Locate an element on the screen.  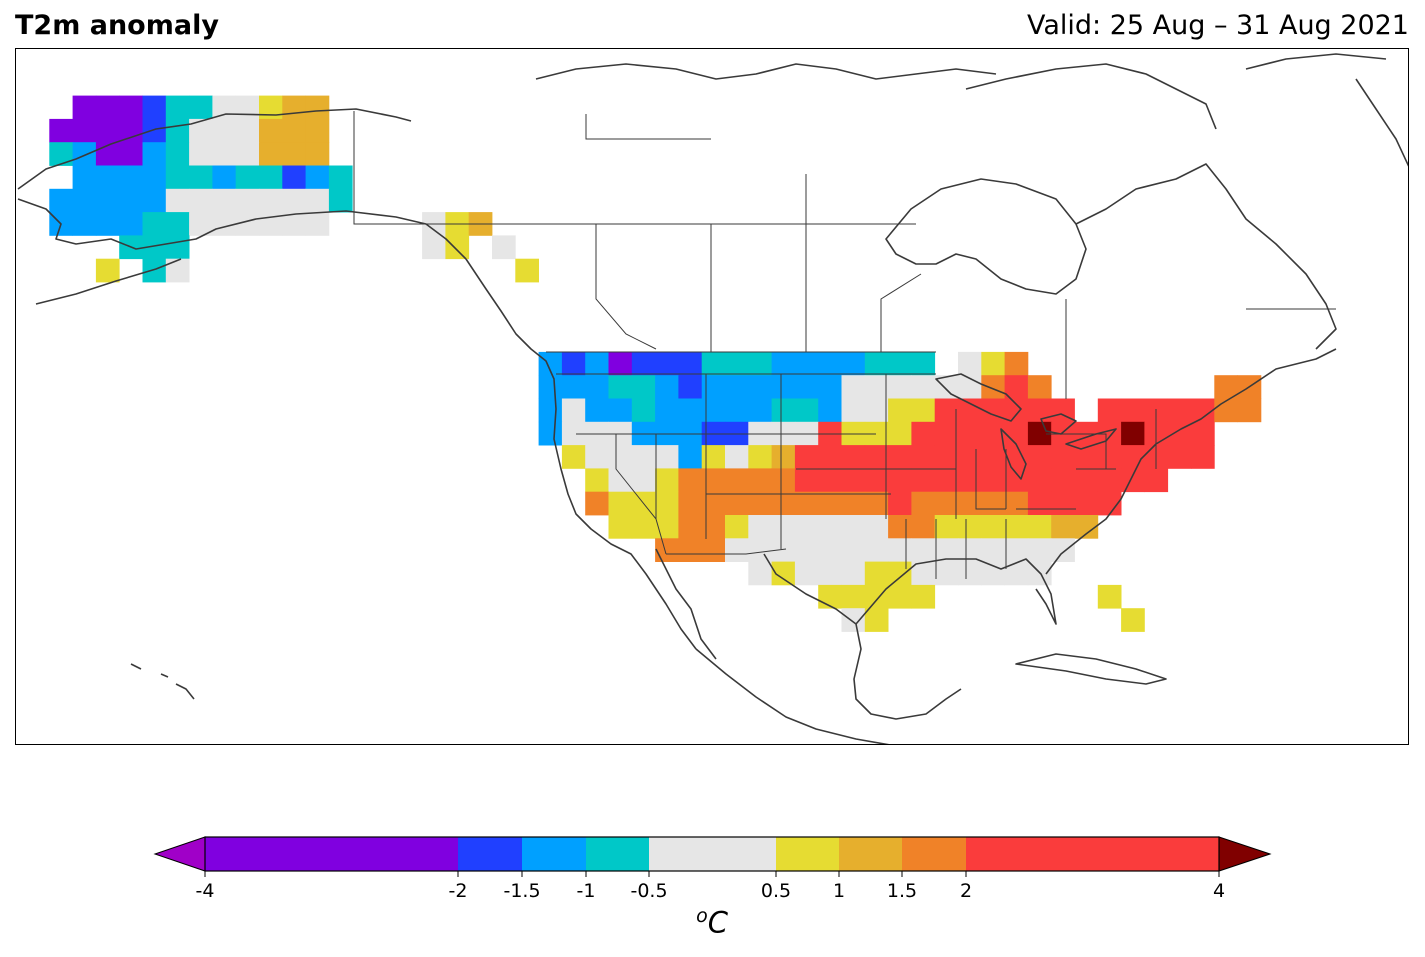
colorbar-tick-label: -1.5 is located at coordinates (522, 891).